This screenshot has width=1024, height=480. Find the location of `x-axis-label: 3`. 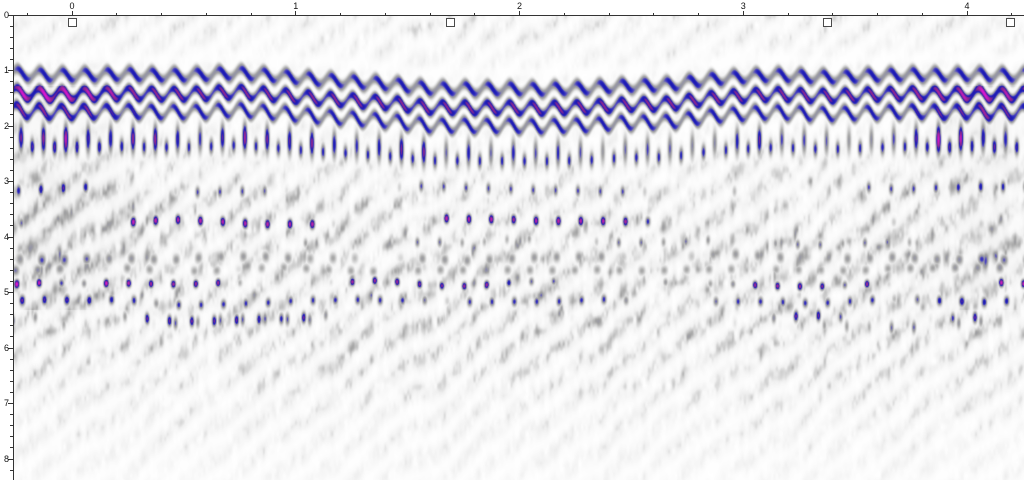

x-axis-label: 3 is located at coordinates (743, 6).